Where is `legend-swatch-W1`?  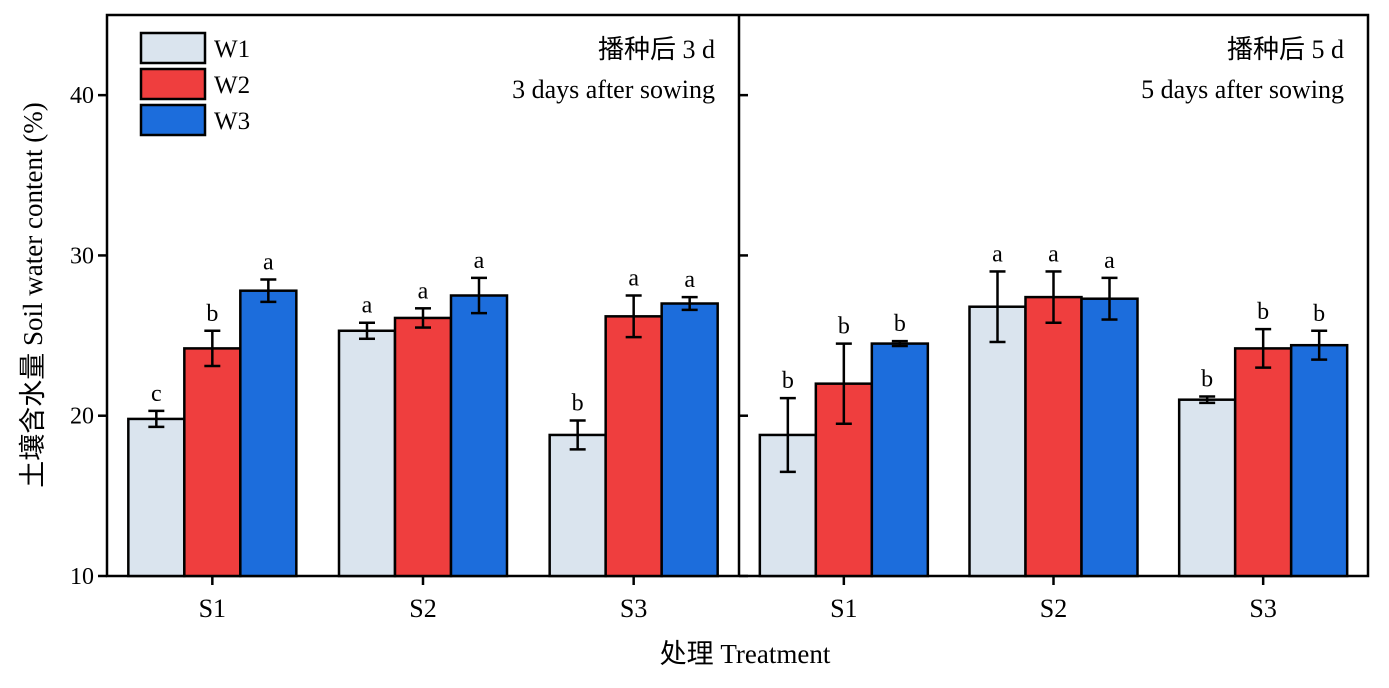
legend-swatch-W1 is located at coordinates (173, 48).